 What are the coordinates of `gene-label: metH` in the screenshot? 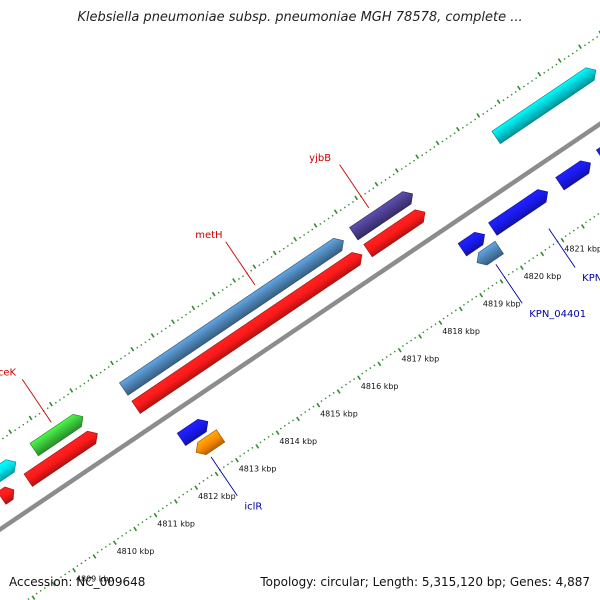 It's located at (208, 235).